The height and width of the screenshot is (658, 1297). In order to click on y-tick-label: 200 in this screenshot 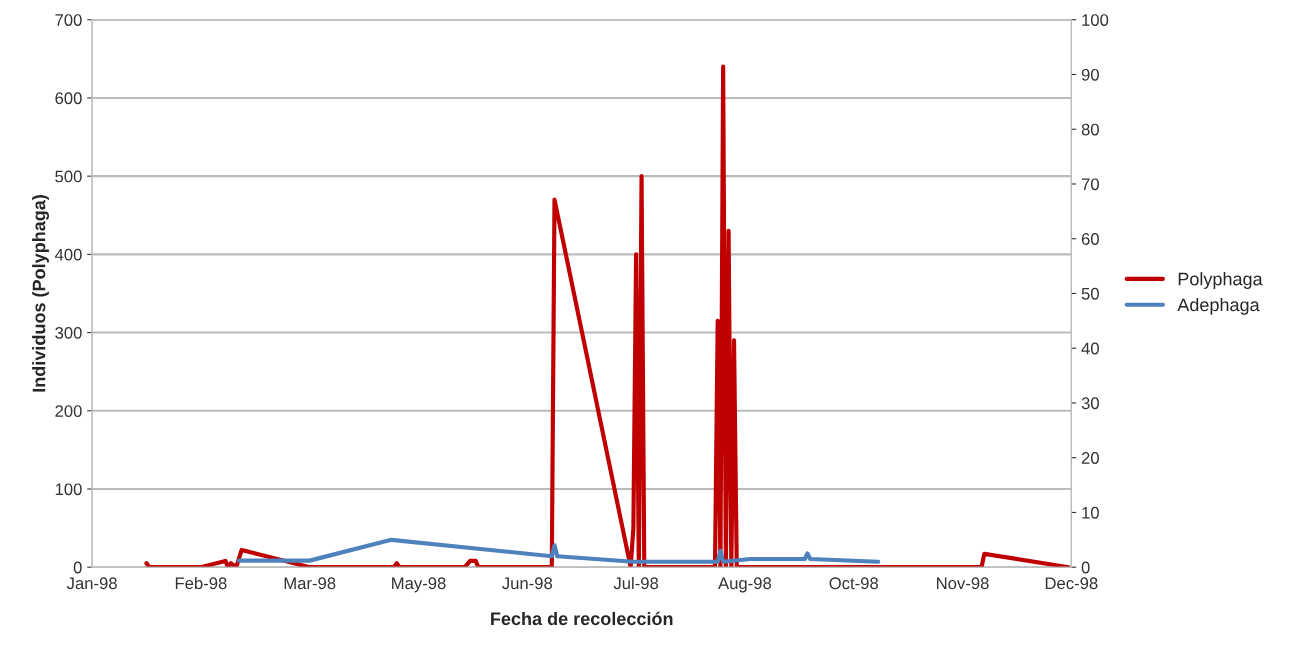, I will do `click(68, 411)`.